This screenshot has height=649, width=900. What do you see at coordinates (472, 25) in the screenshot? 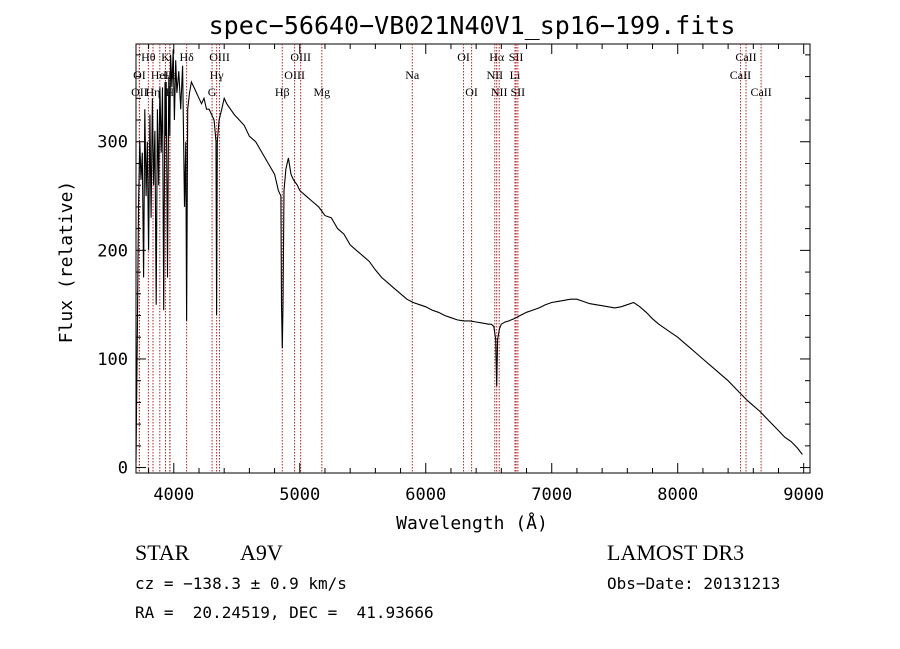
I see `chart-title: spec−56640−VB021N40V1_sp16−199.fits` at bounding box center [472, 25].